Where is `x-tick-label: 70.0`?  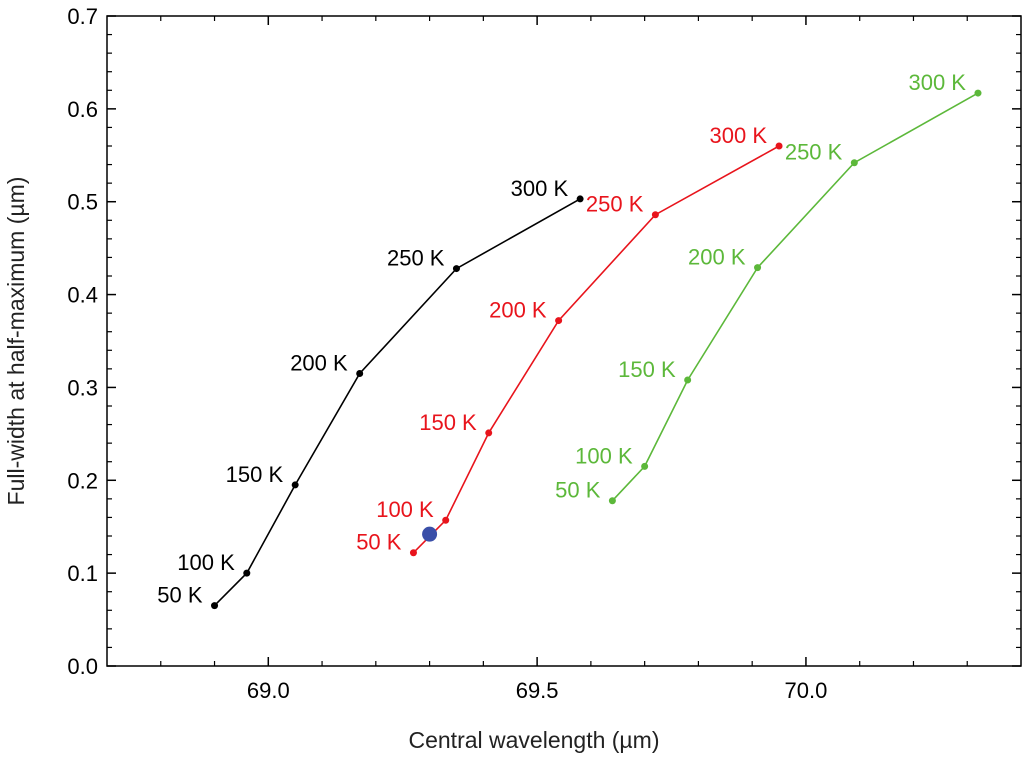
x-tick-label: 70.0 is located at coordinates (806, 690).